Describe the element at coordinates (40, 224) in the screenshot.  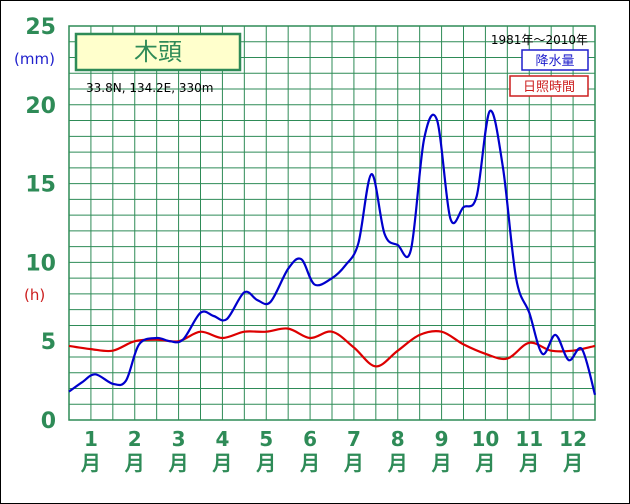
I see `y-tick-labels: 0 5 10 15 20 25` at that location.